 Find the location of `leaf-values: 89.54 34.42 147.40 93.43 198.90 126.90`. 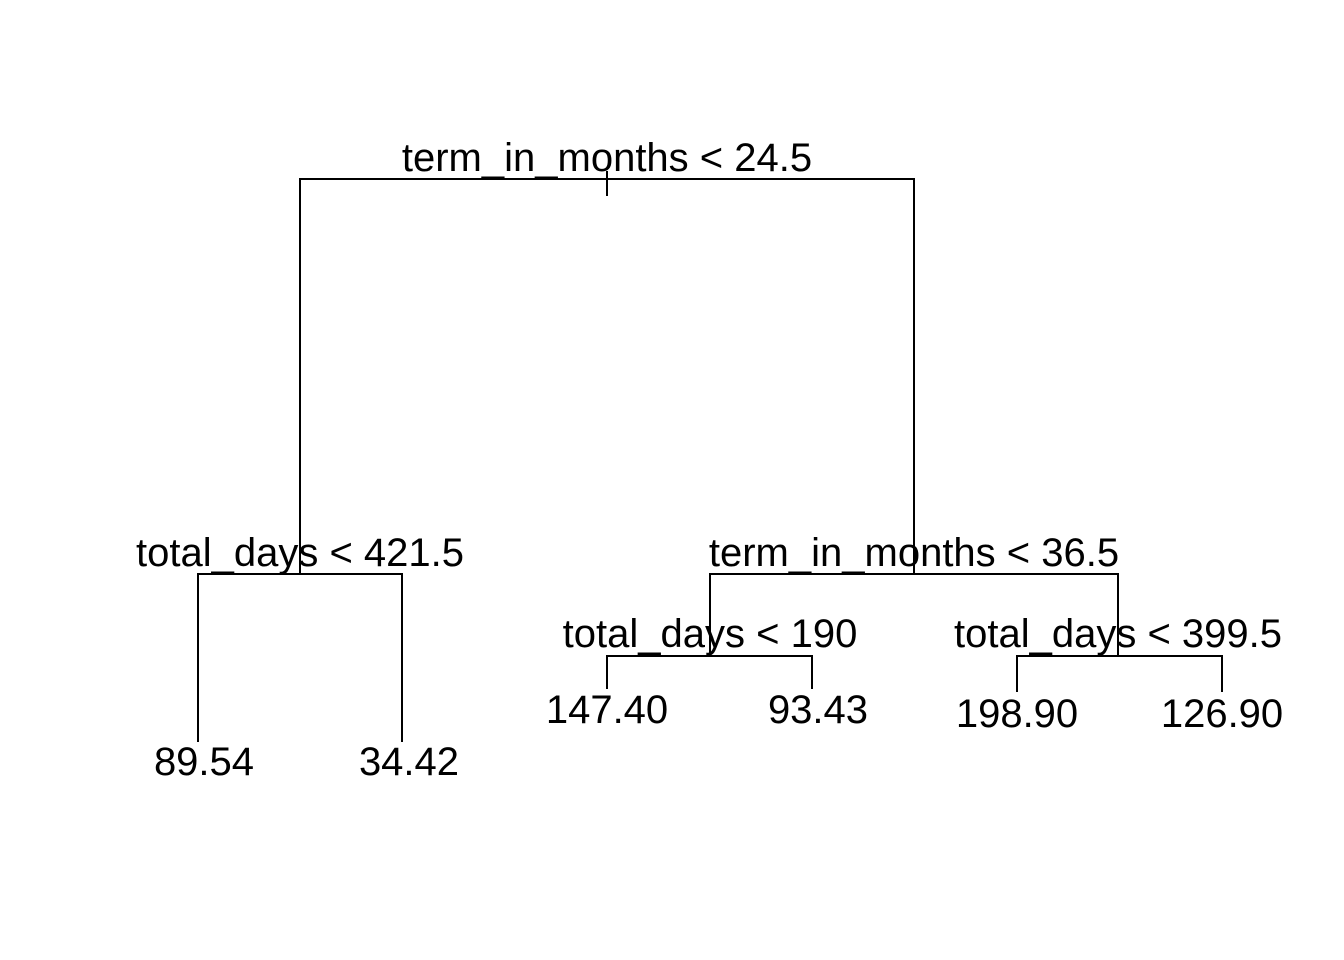

leaf-values: 89.54 34.42 147.40 93.43 198.90 126.90 is located at coordinates (718, 736).